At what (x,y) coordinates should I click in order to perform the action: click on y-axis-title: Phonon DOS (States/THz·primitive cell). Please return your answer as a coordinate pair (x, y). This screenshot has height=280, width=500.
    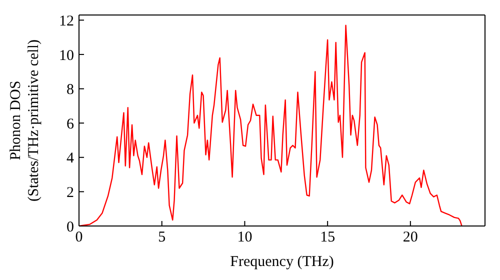
    Looking at the image, I should click on (25, 120).